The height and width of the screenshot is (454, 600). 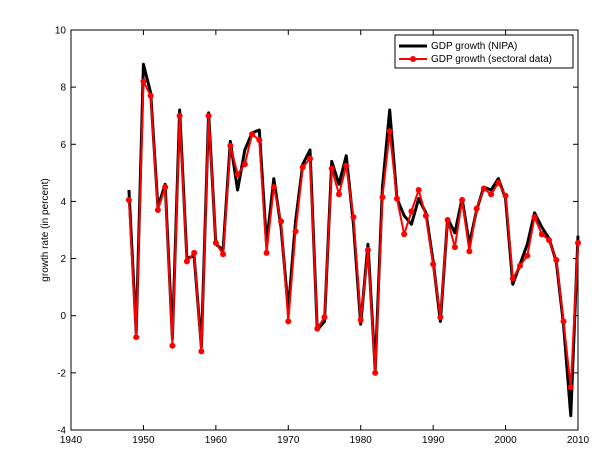 What do you see at coordinates (63, 88) in the screenshot?
I see `y-tick-label: 8` at bounding box center [63, 88].